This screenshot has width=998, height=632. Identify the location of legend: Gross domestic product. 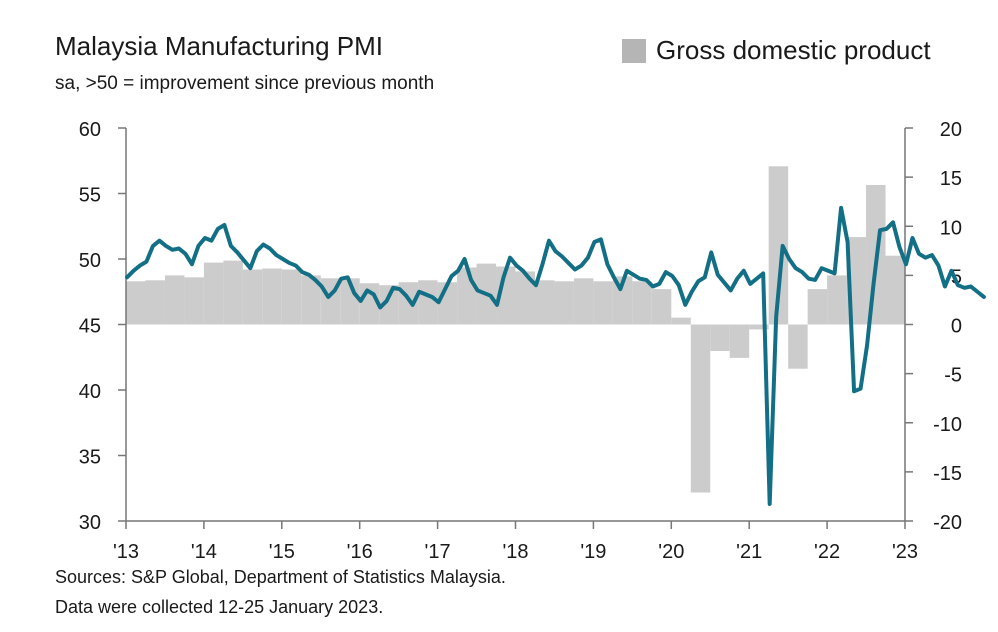
(776, 50).